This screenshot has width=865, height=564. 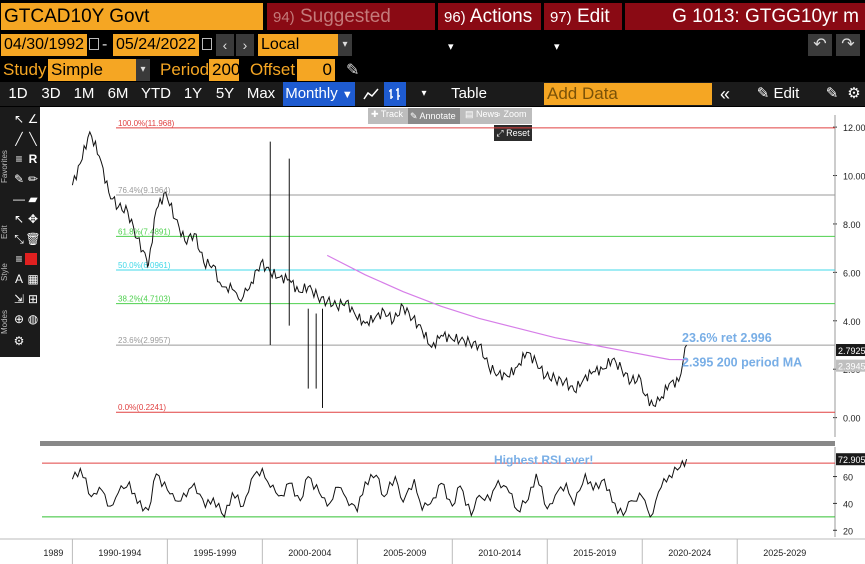 I want to click on start-date-field: 04/30/1992, so click(x=44, y=45).